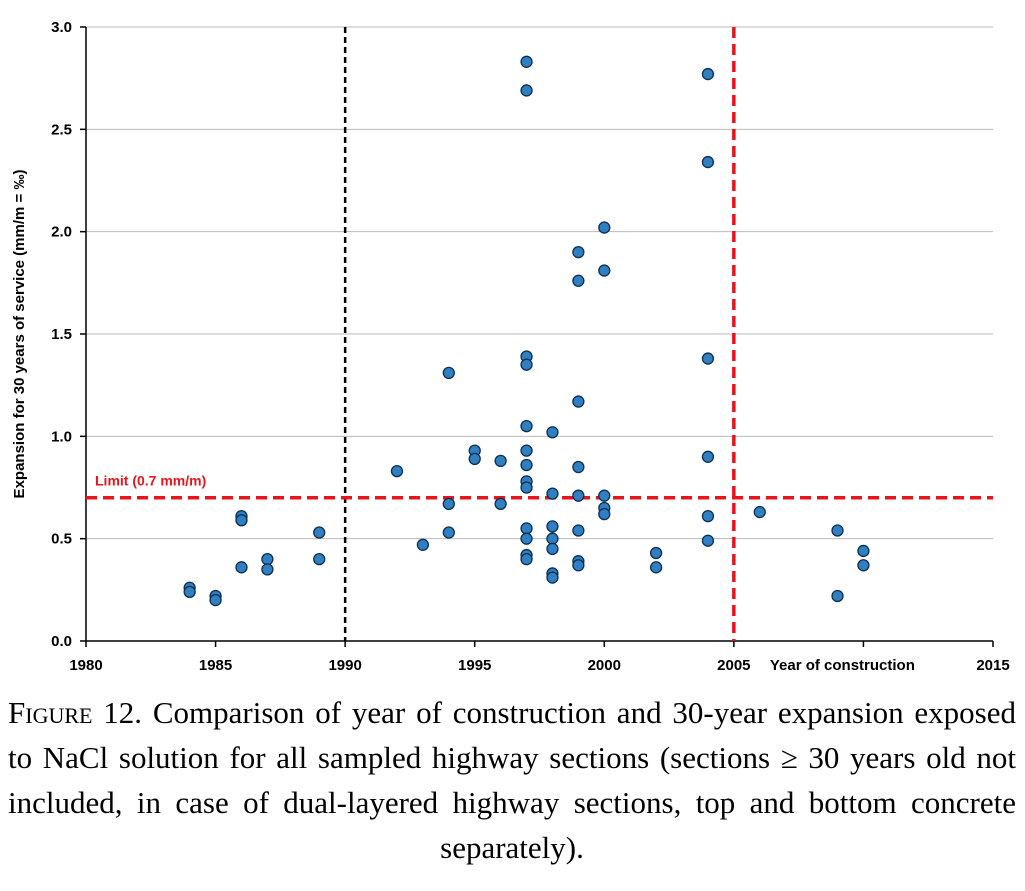 The width and height of the screenshot is (1025, 891). I want to click on limit-label: Limit (0.7 mm/m), so click(150, 481).